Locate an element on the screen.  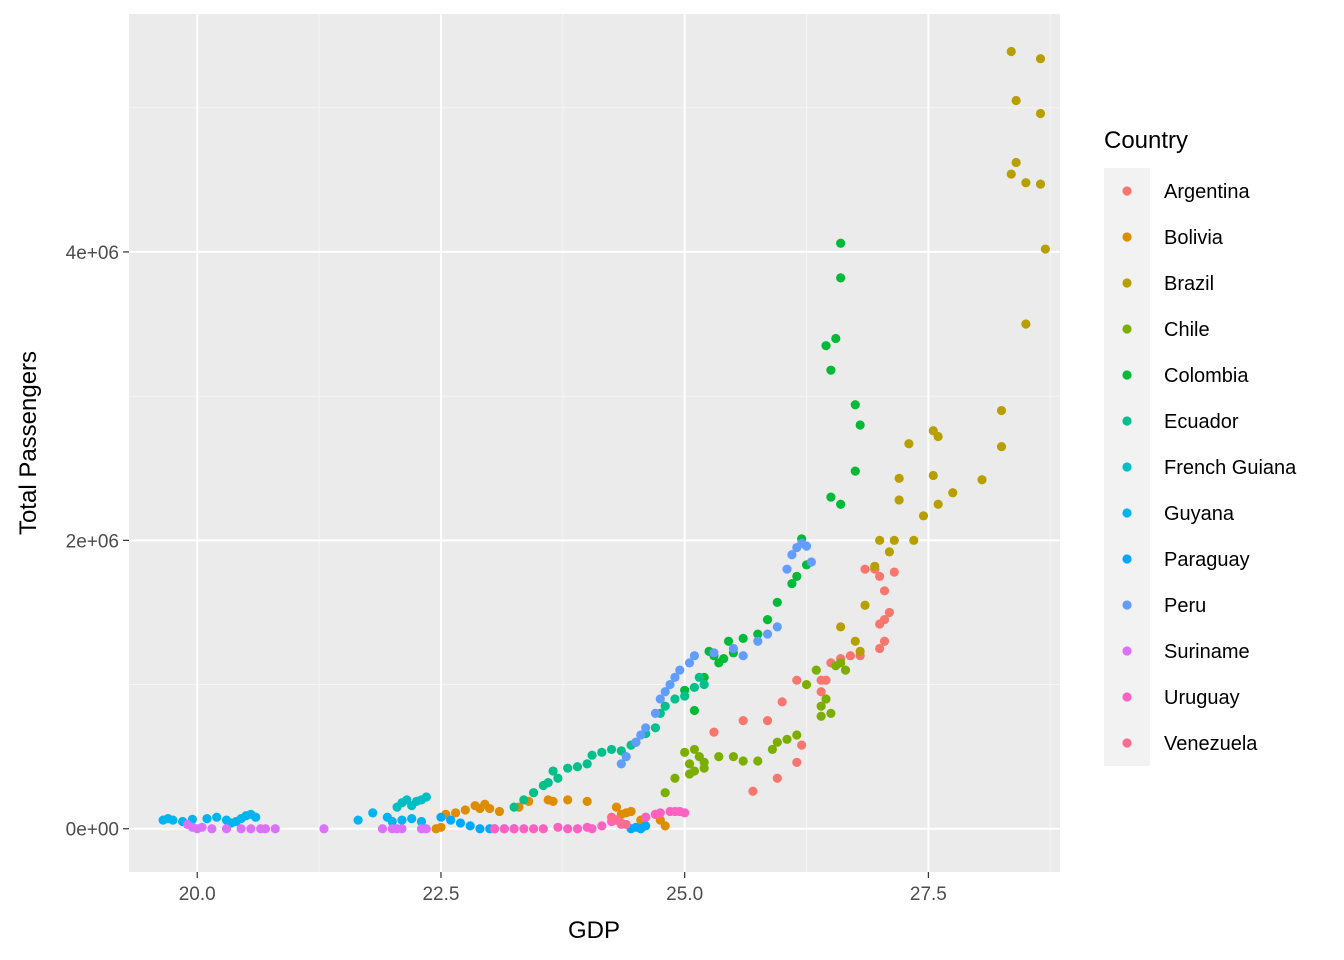
legend-label-french-guiana: French Guiana is located at coordinates (1230, 468).